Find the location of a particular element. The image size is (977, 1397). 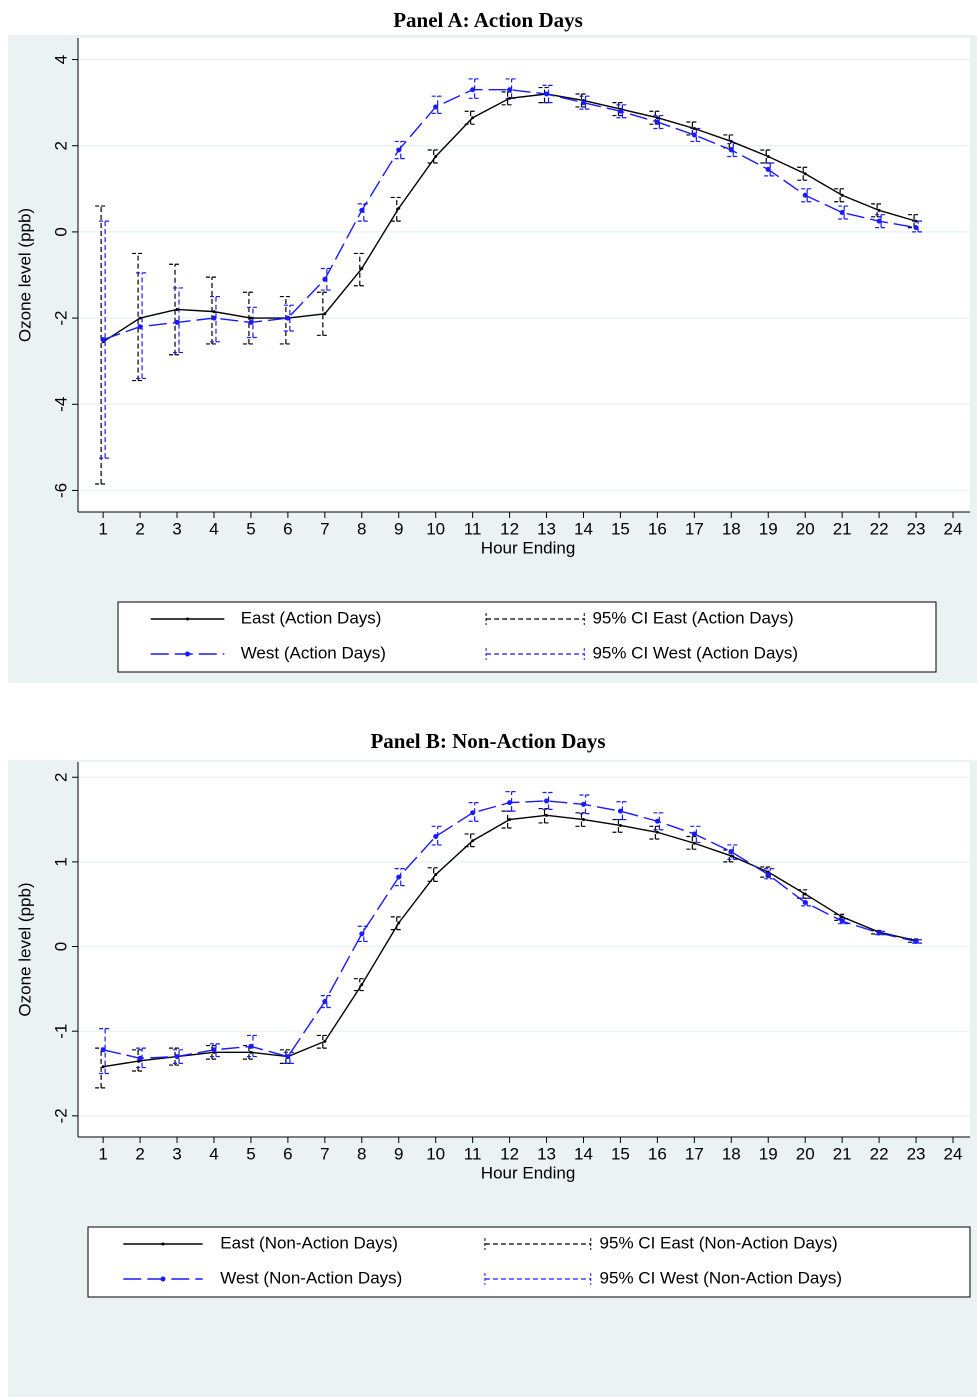

x-tick-label: 3 is located at coordinates (176, 1153).